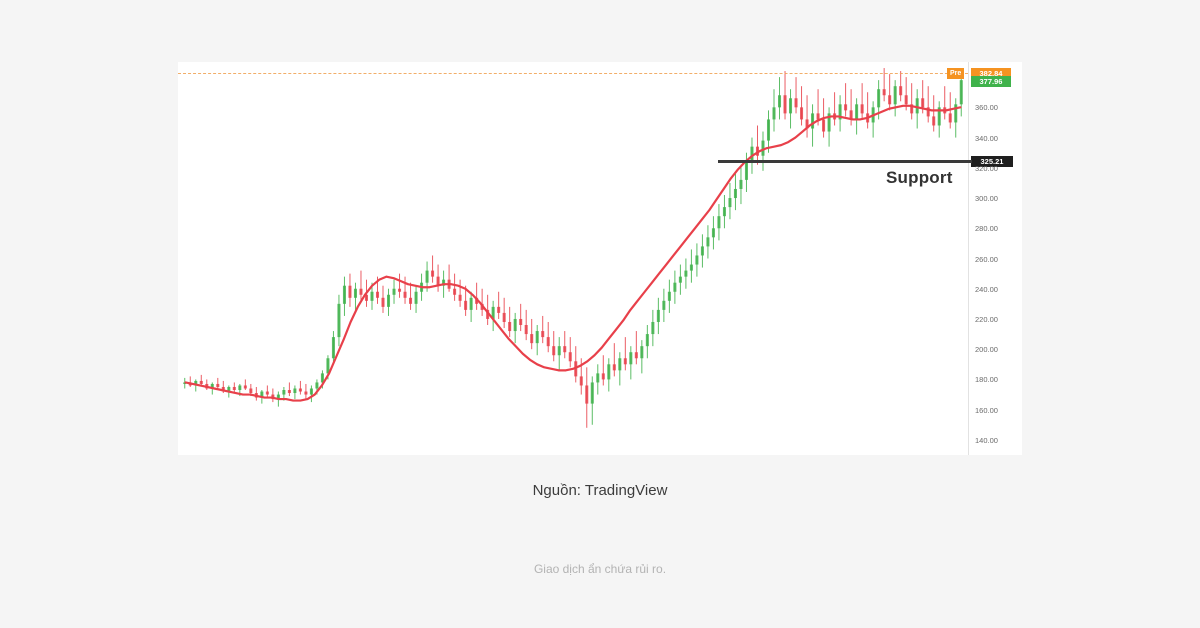 Image resolution: width=1200 pixels, height=628 pixels. What do you see at coordinates (919, 177) in the screenshot?
I see `support-annotation-label: Support` at bounding box center [919, 177].